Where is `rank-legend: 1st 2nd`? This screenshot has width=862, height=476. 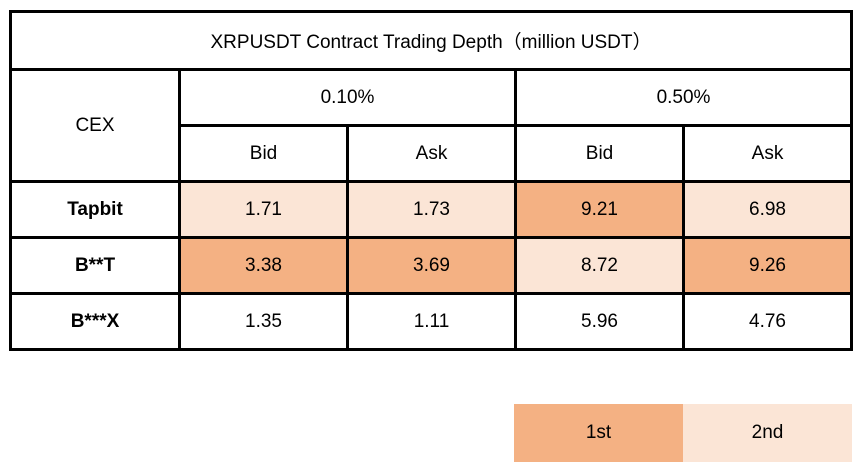
rank-legend: 1st 2nd is located at coordinates (683, 433).